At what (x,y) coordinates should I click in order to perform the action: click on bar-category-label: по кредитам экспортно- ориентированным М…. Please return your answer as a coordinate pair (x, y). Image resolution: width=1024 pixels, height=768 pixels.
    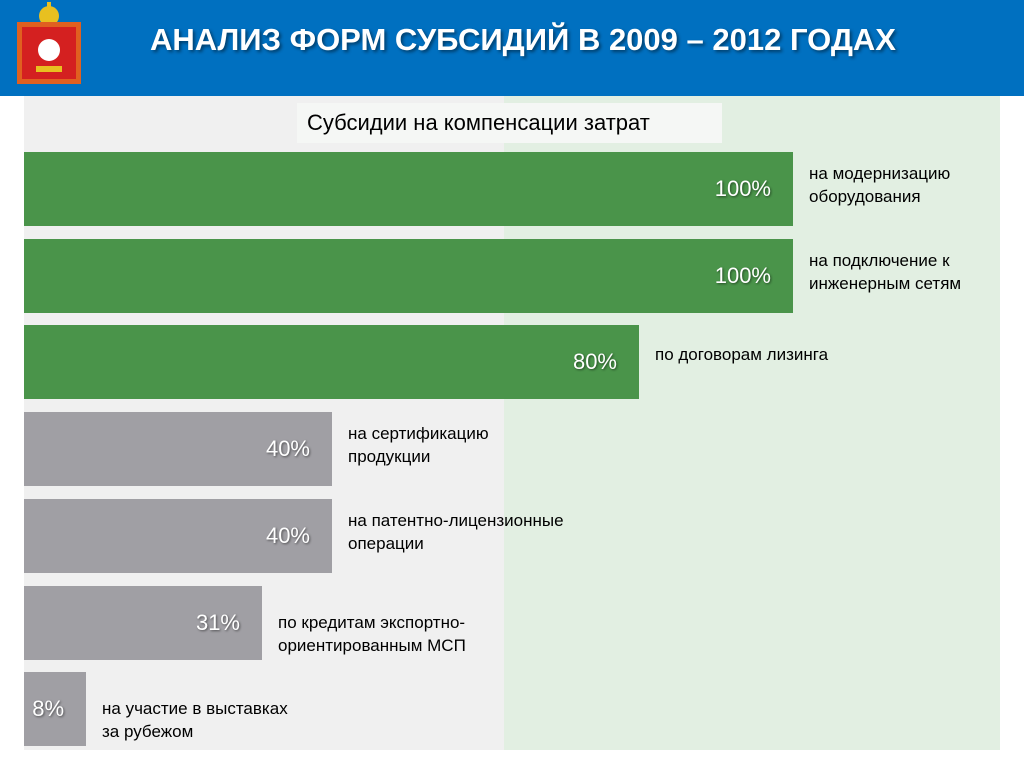
    Looking at the image, I should click on (372, 634).